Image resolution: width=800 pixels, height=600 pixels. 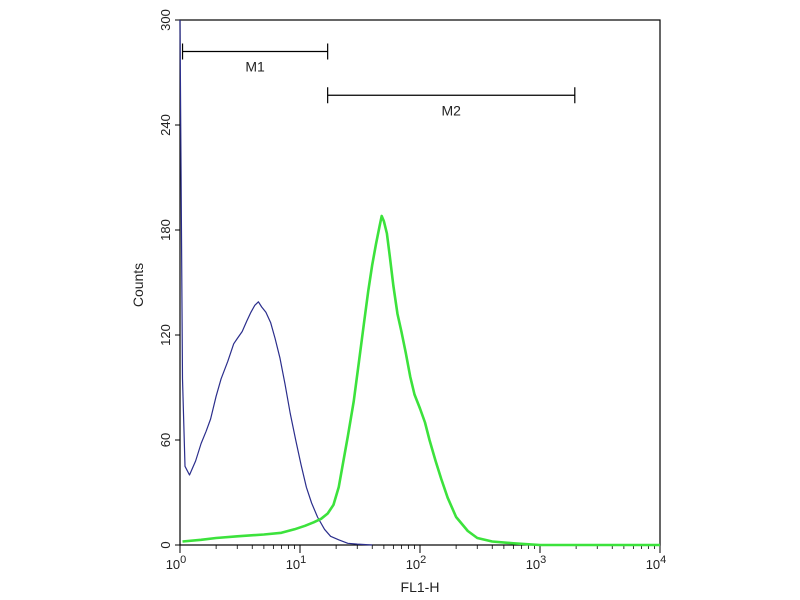 I want to click on x-tick-exponent: 1, so click(x=303, y=560).